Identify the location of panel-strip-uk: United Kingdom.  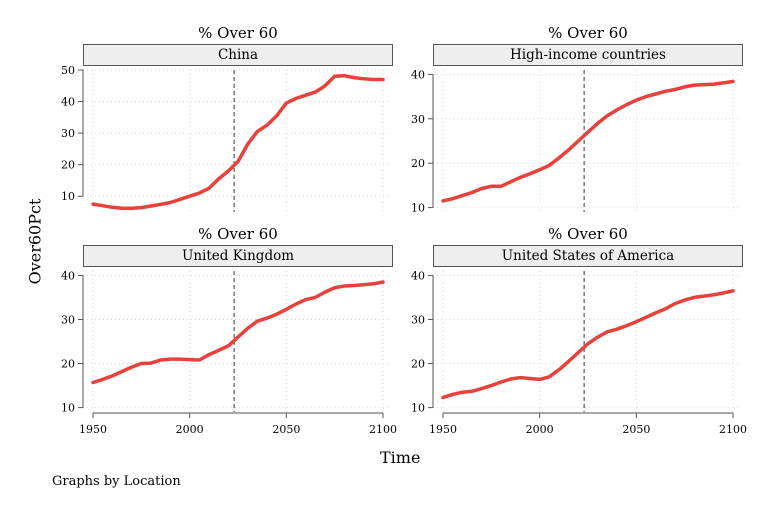
(238, 256).